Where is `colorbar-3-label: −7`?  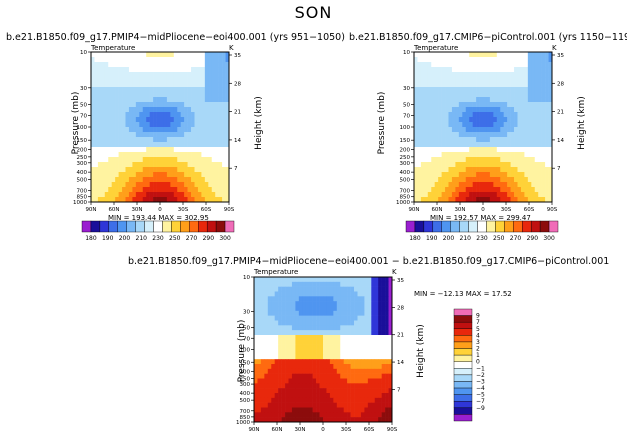 colorbar-3-label: −7 is located at coordinates (480, 401).